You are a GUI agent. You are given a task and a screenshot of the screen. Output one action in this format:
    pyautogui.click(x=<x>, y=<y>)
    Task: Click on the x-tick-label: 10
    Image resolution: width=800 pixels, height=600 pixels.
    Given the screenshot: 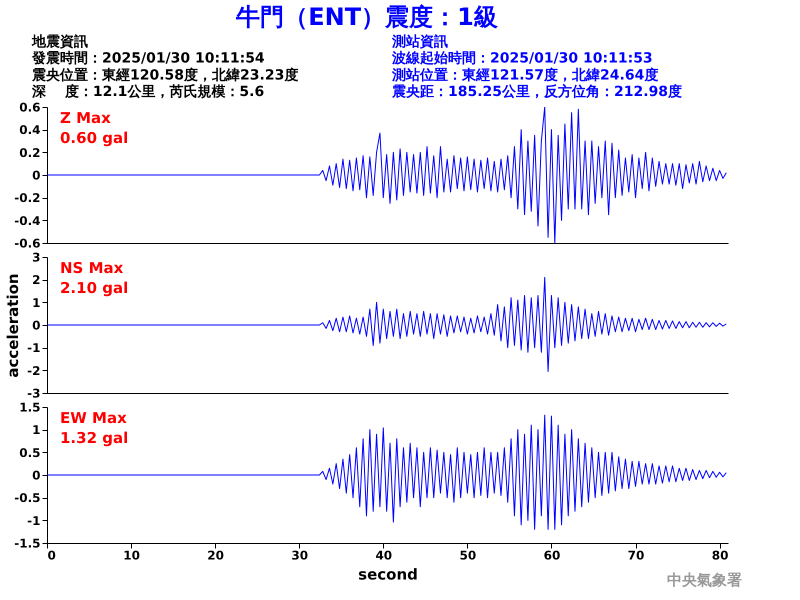 What is the action you would take?
    pyautogui.click(x=131, y=555)
    